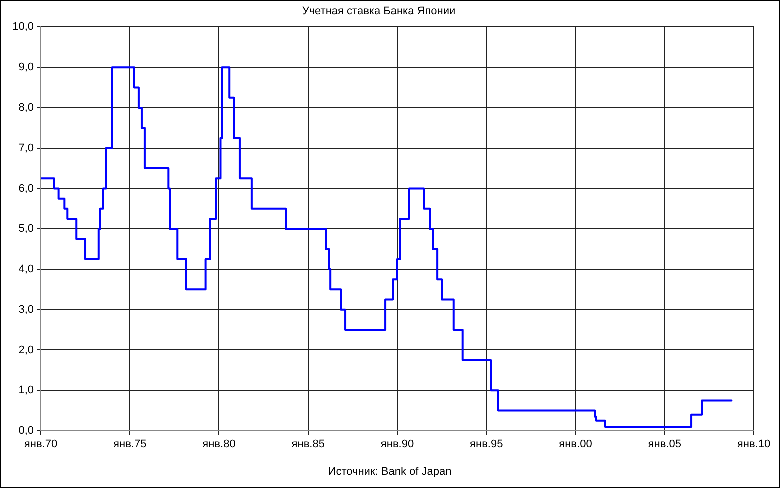 The width and height of the screenshot is (780, 488). Describe the element at coordinates (26, 350) in the screenshot. I see `y-tick-label: 2,0` at that location.